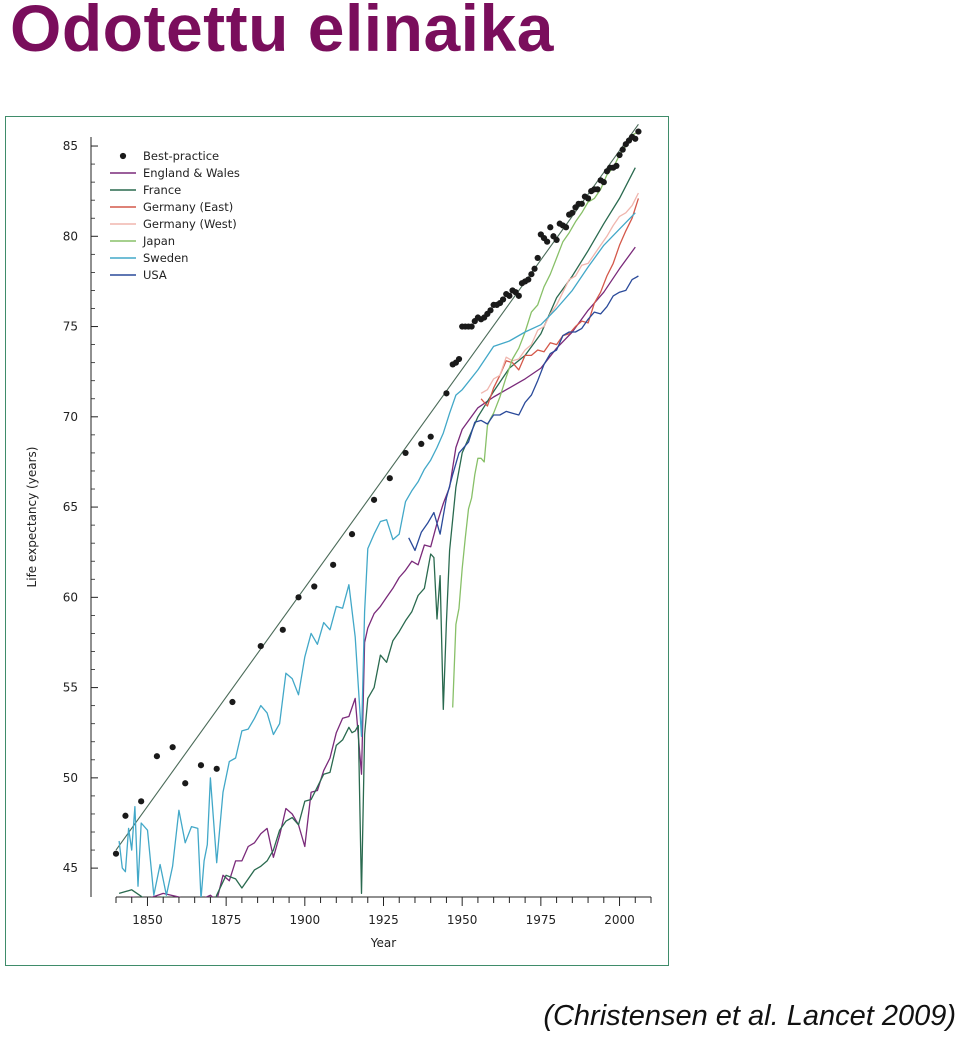  Describe the element at coordinates (619, 920) in the screenshot. I see `x-tick-label: 2000` at that location.